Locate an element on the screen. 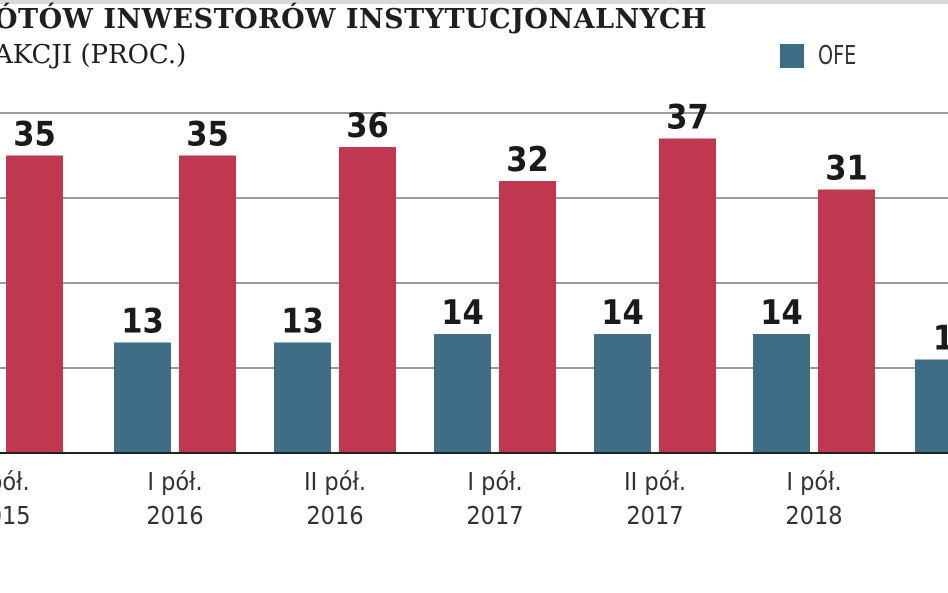 Image resolution: width=948 pixels, height=593 pixels. legend: OFE is located at coordinates (822, 56).